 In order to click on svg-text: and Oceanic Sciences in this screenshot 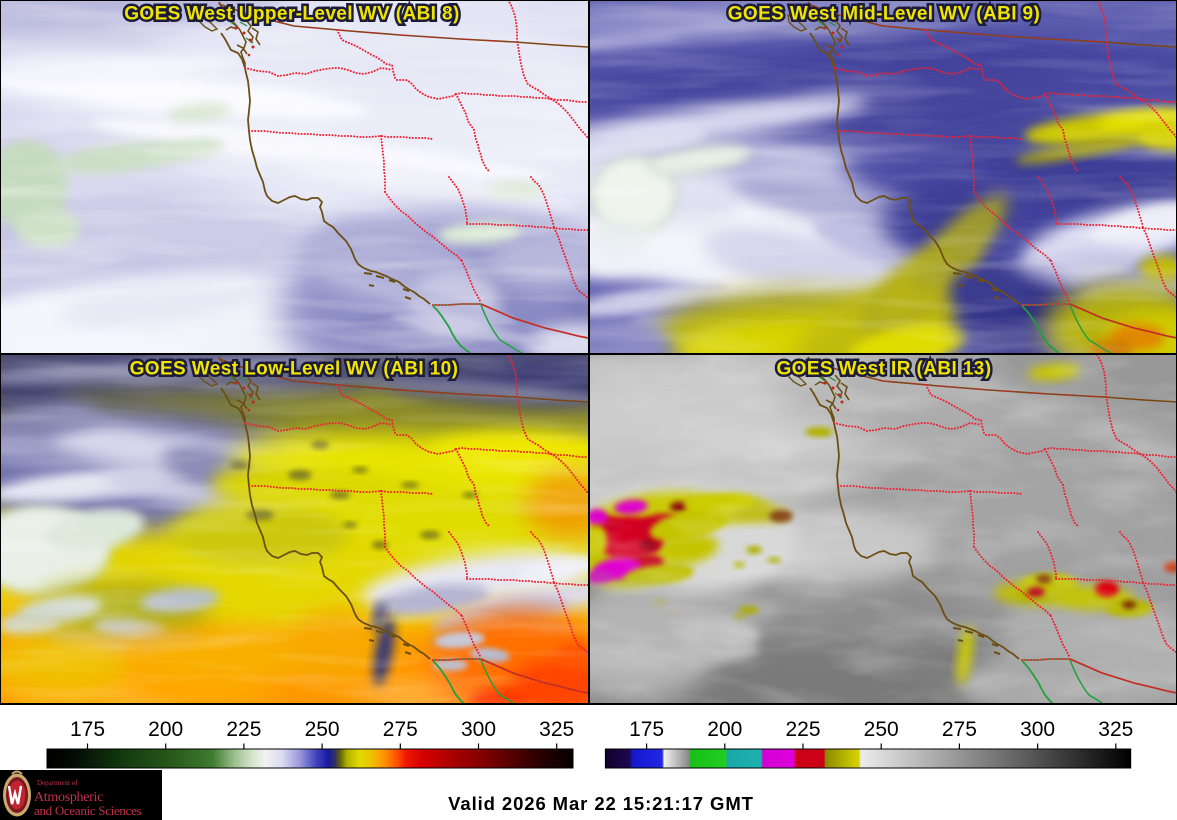, I will do `click(88, 810)`.